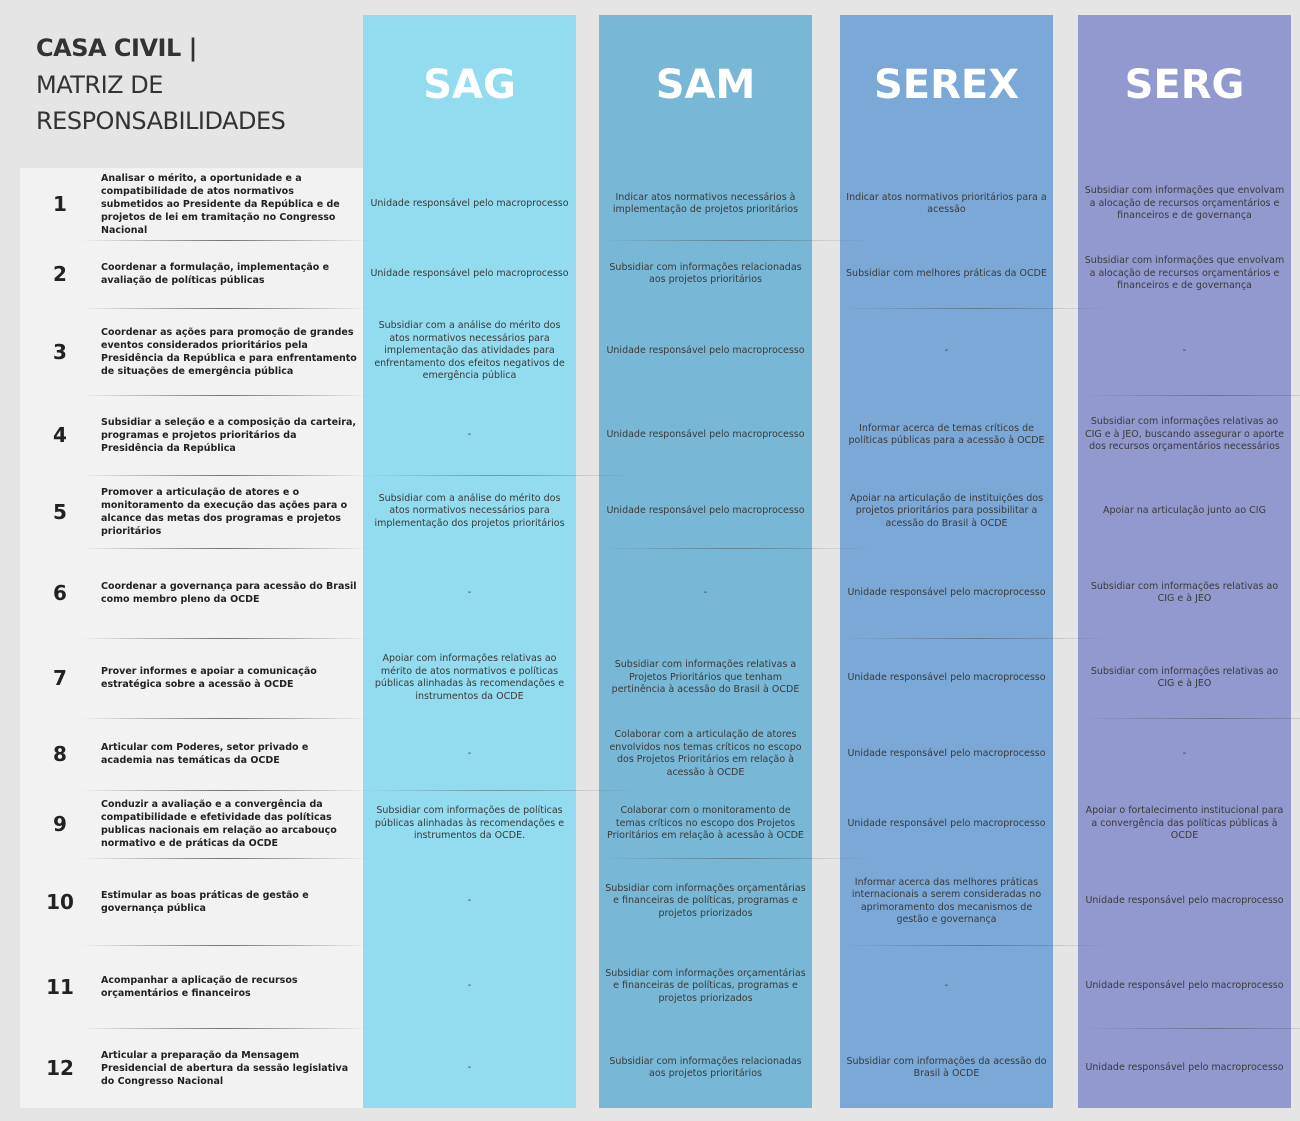 The image size is (1300, 1121). Describe the element at coordinates (60, 754) in the screenshot. I see `row-number: 8` at that location.